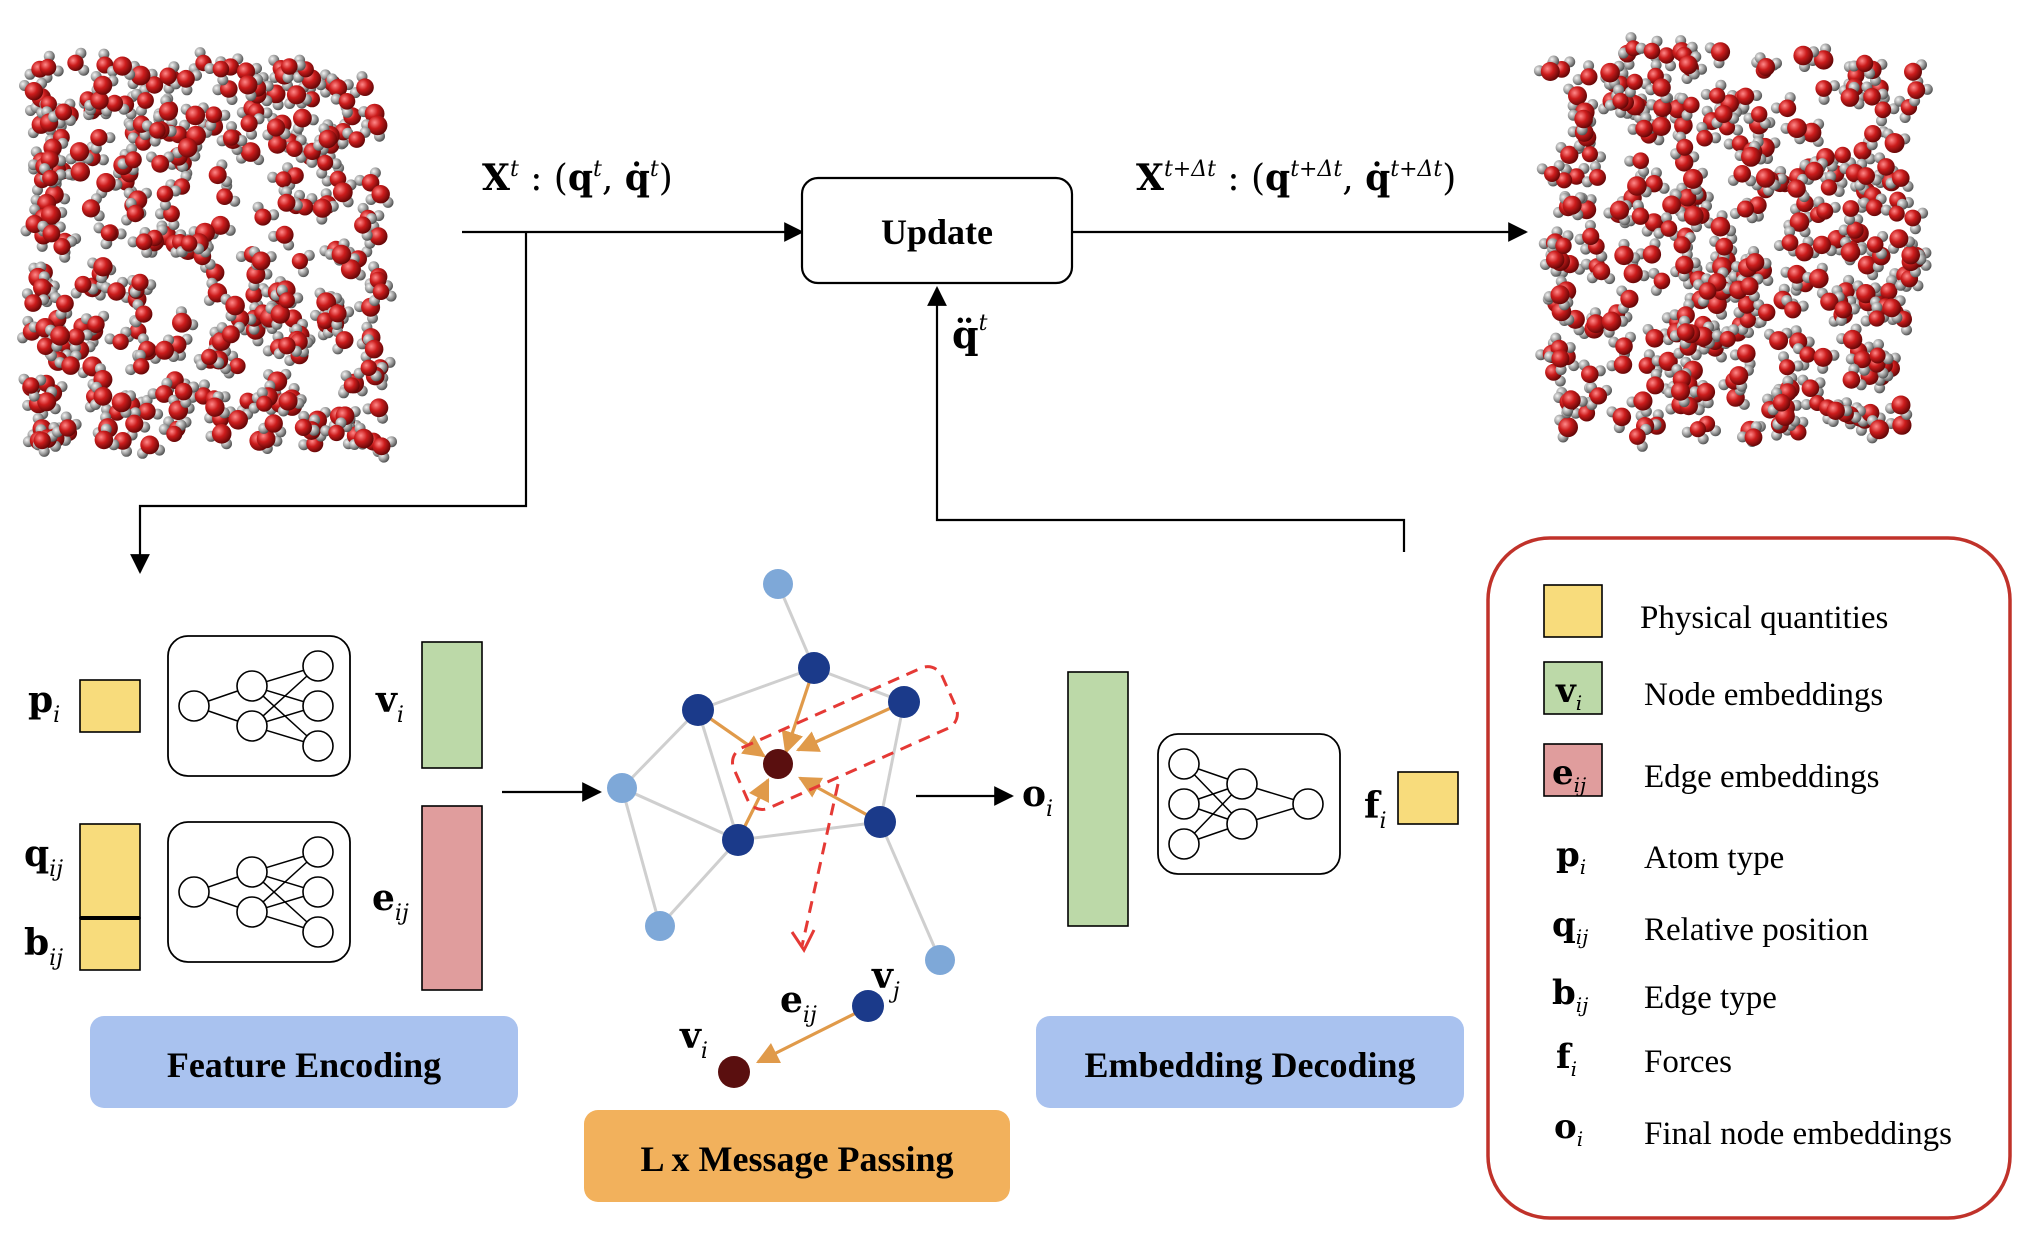 The height and width of the screenshot is (1260, 2026). What do you see at coordinates (1296, 178) in the screenshot?
I see `state-out-label: Xt+Δt : (qt+Δt, q̇t+Δt)` at bounding box center [1296, 178].